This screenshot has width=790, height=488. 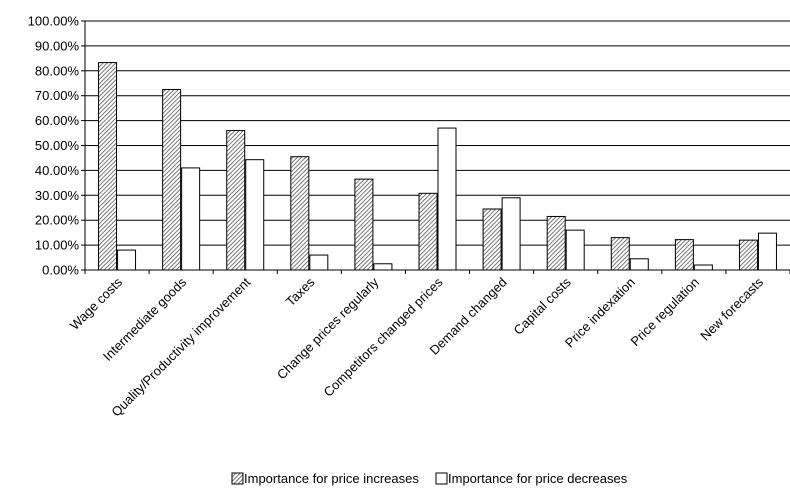 I want to click on x-category-label: Price indexation, so click(x=600, y=313).